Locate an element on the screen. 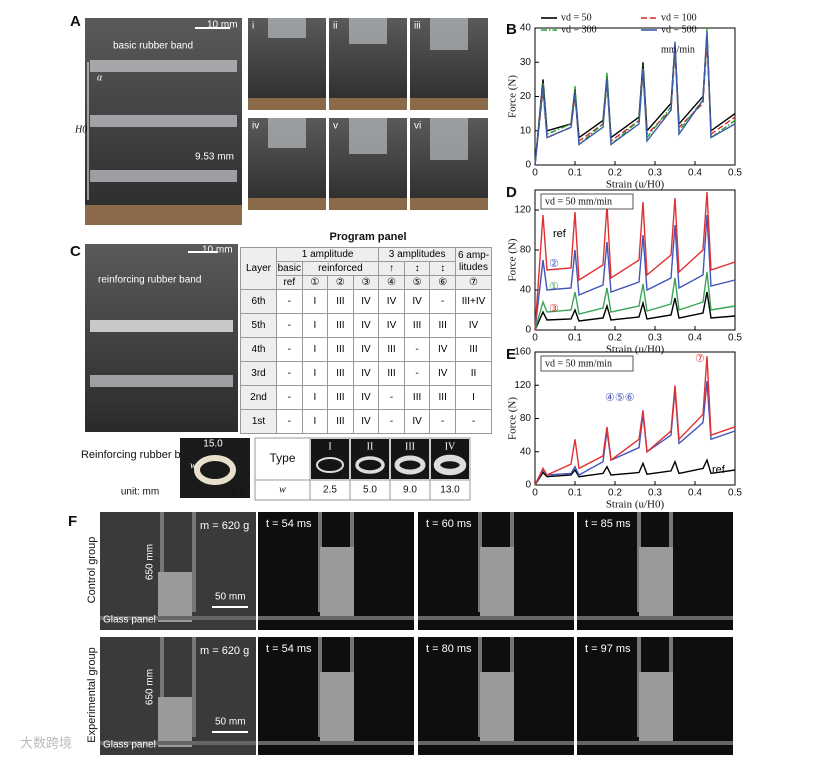 The width and height of the screenshot is (816, 766). table-cell: ⑤ is located at coordinates (417, 282).